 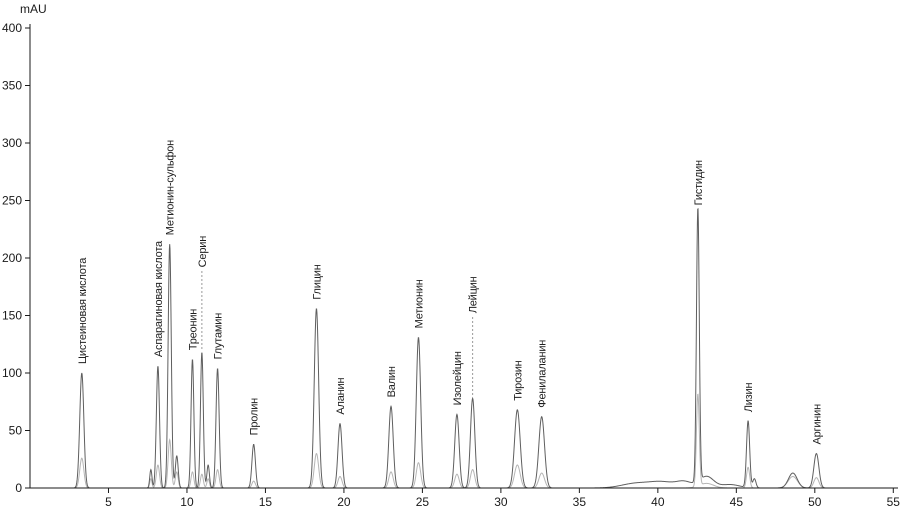 I want to click on x-tick-label: 35, so click(x=580, y=501).